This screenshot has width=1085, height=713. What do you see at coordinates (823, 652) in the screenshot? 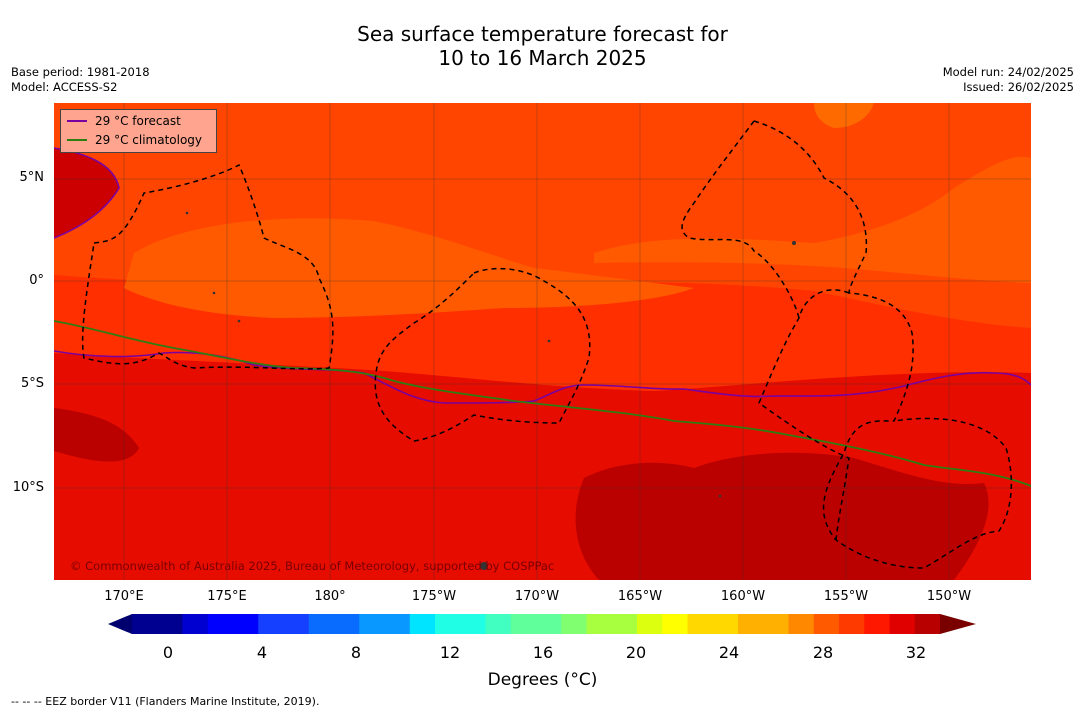
I see `colorbar-tick-28: 28` at bounding box center [823, 652].